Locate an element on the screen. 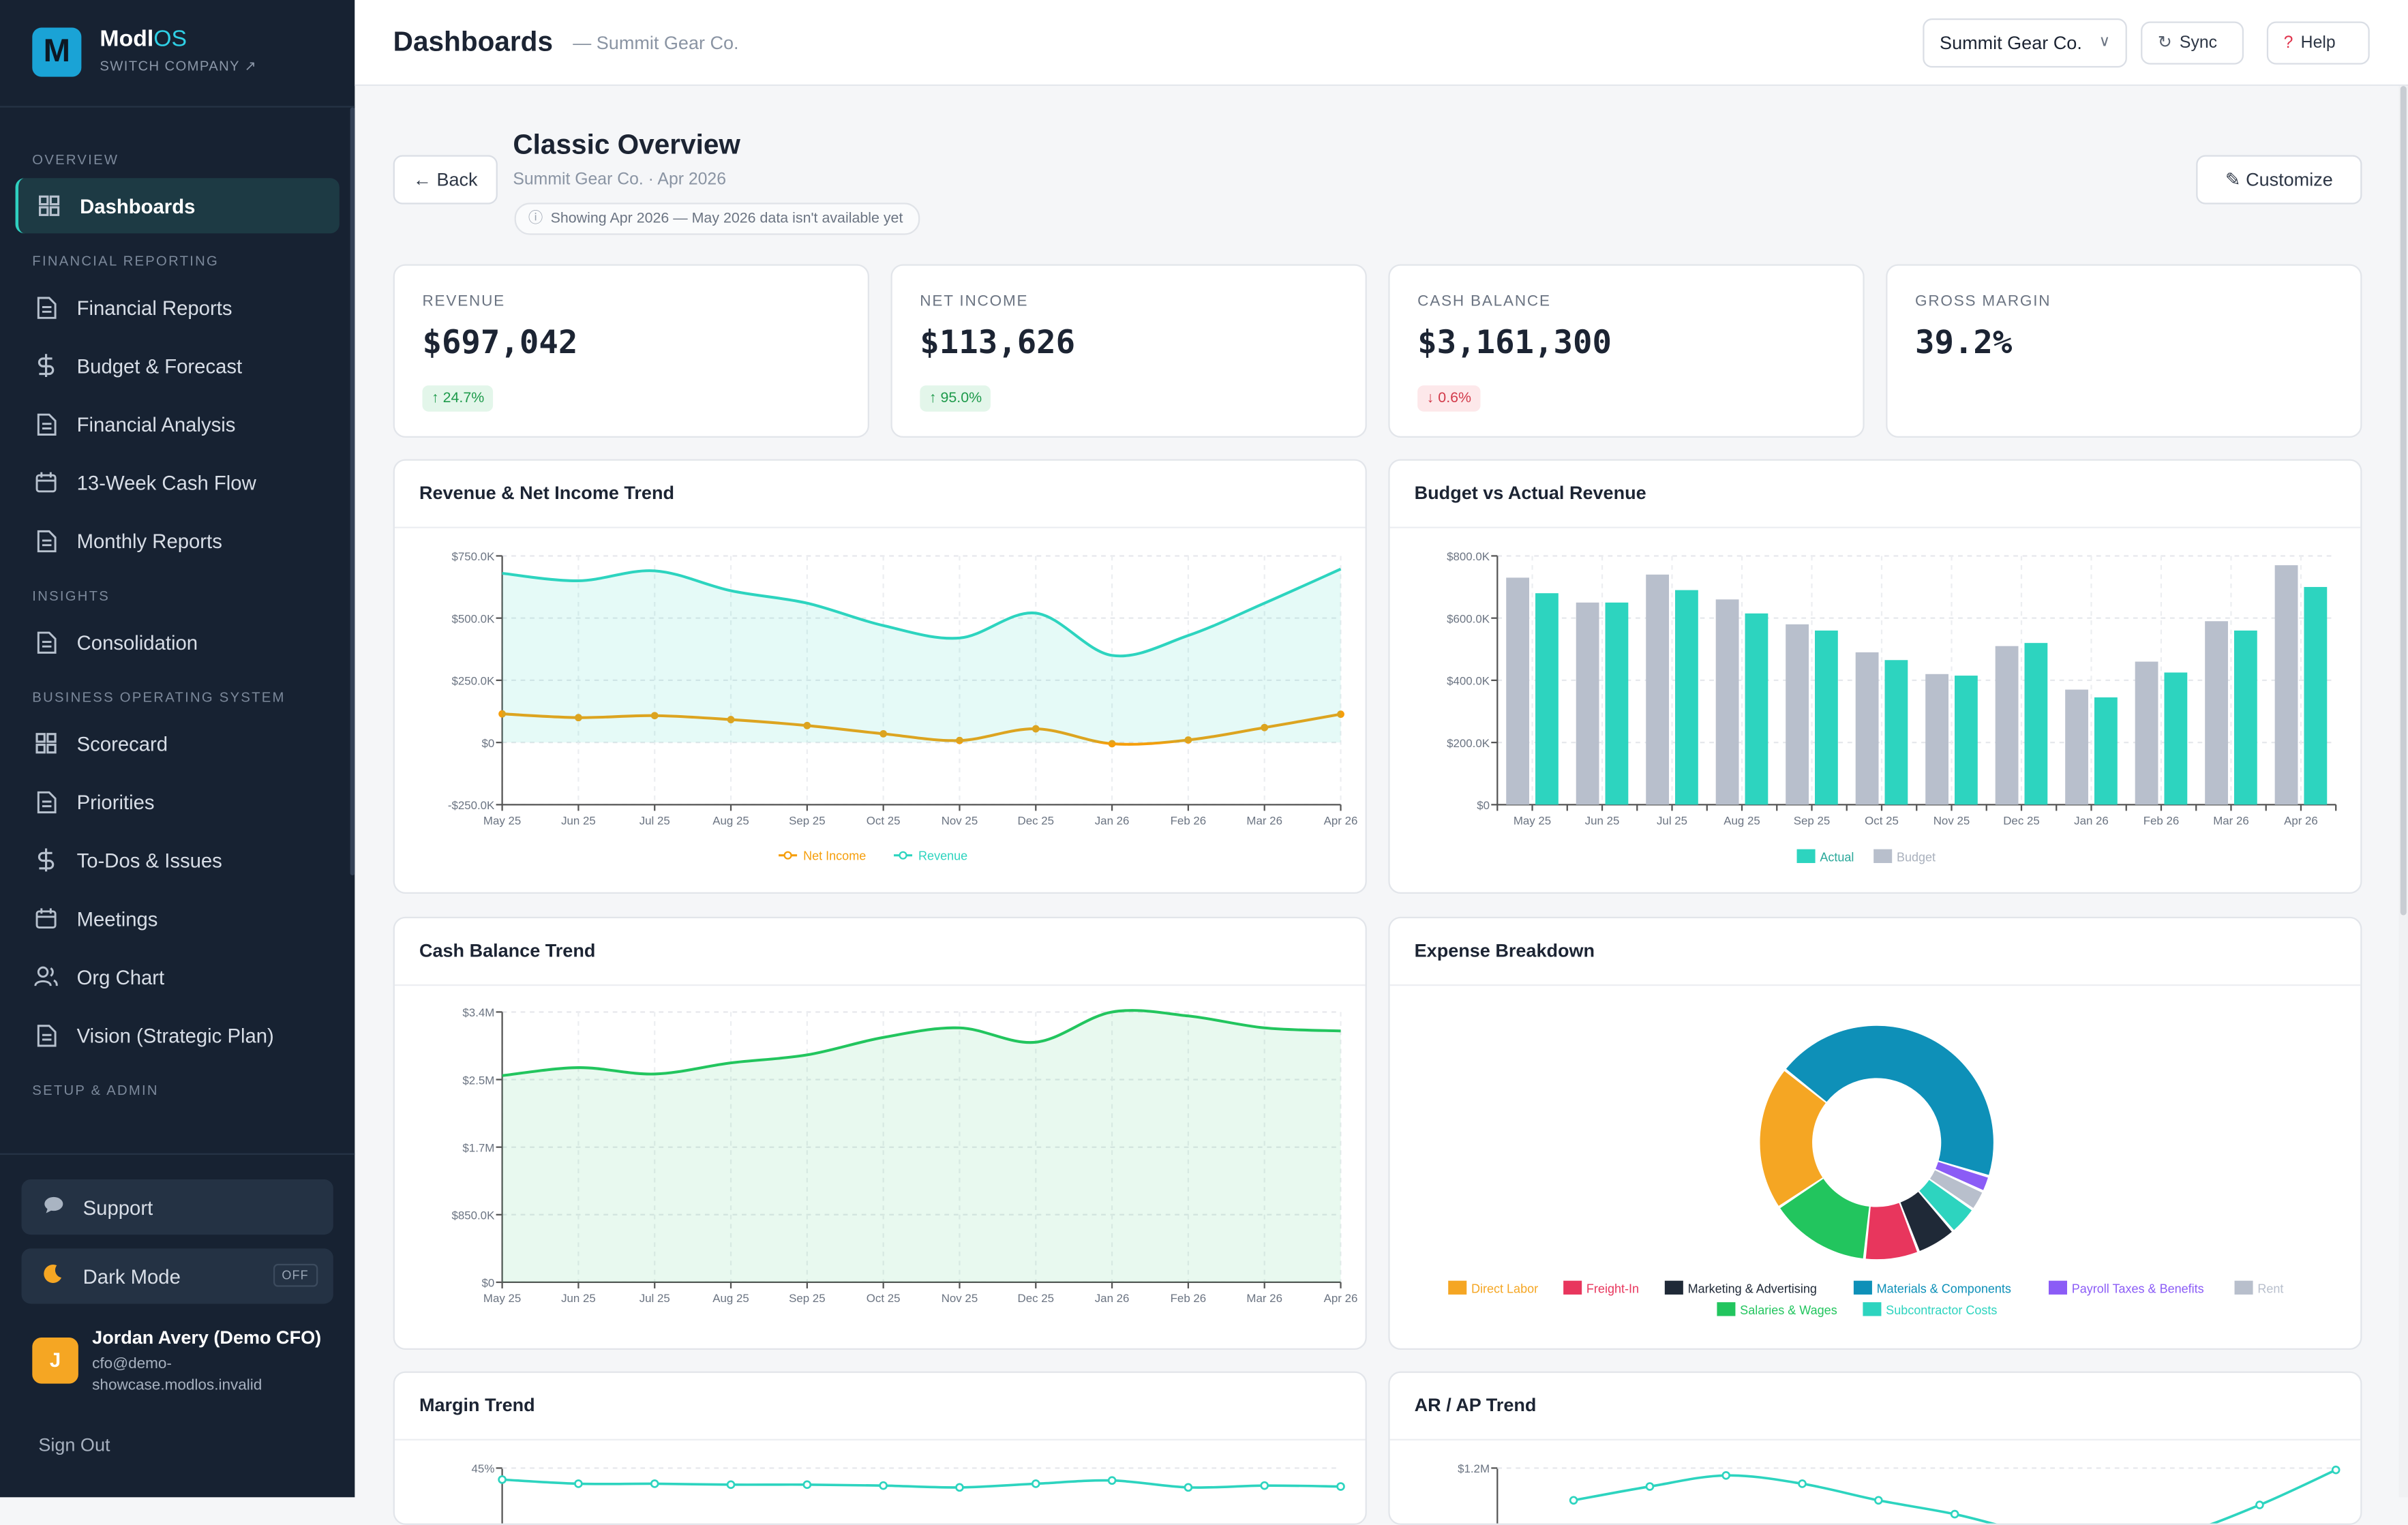  x-tick-label: May 25 is located at coordinates (502, 821).